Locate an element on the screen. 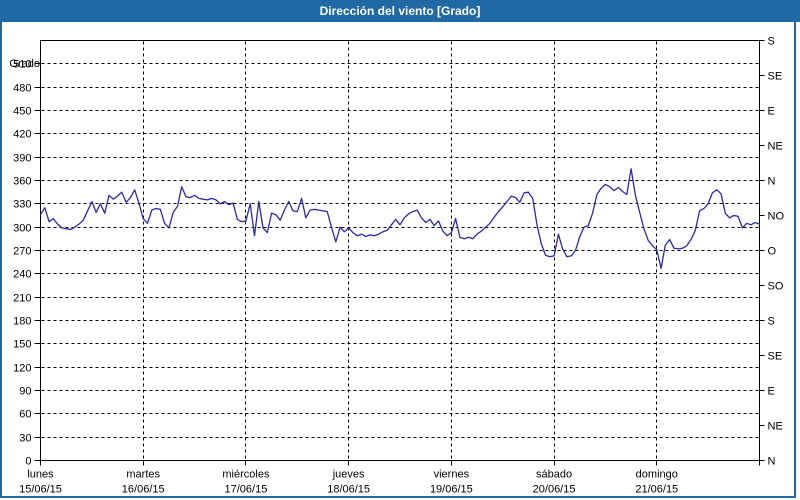 This screenshot has height=500, width=800. day-name-label: martes is located at coordinates (143, 475).